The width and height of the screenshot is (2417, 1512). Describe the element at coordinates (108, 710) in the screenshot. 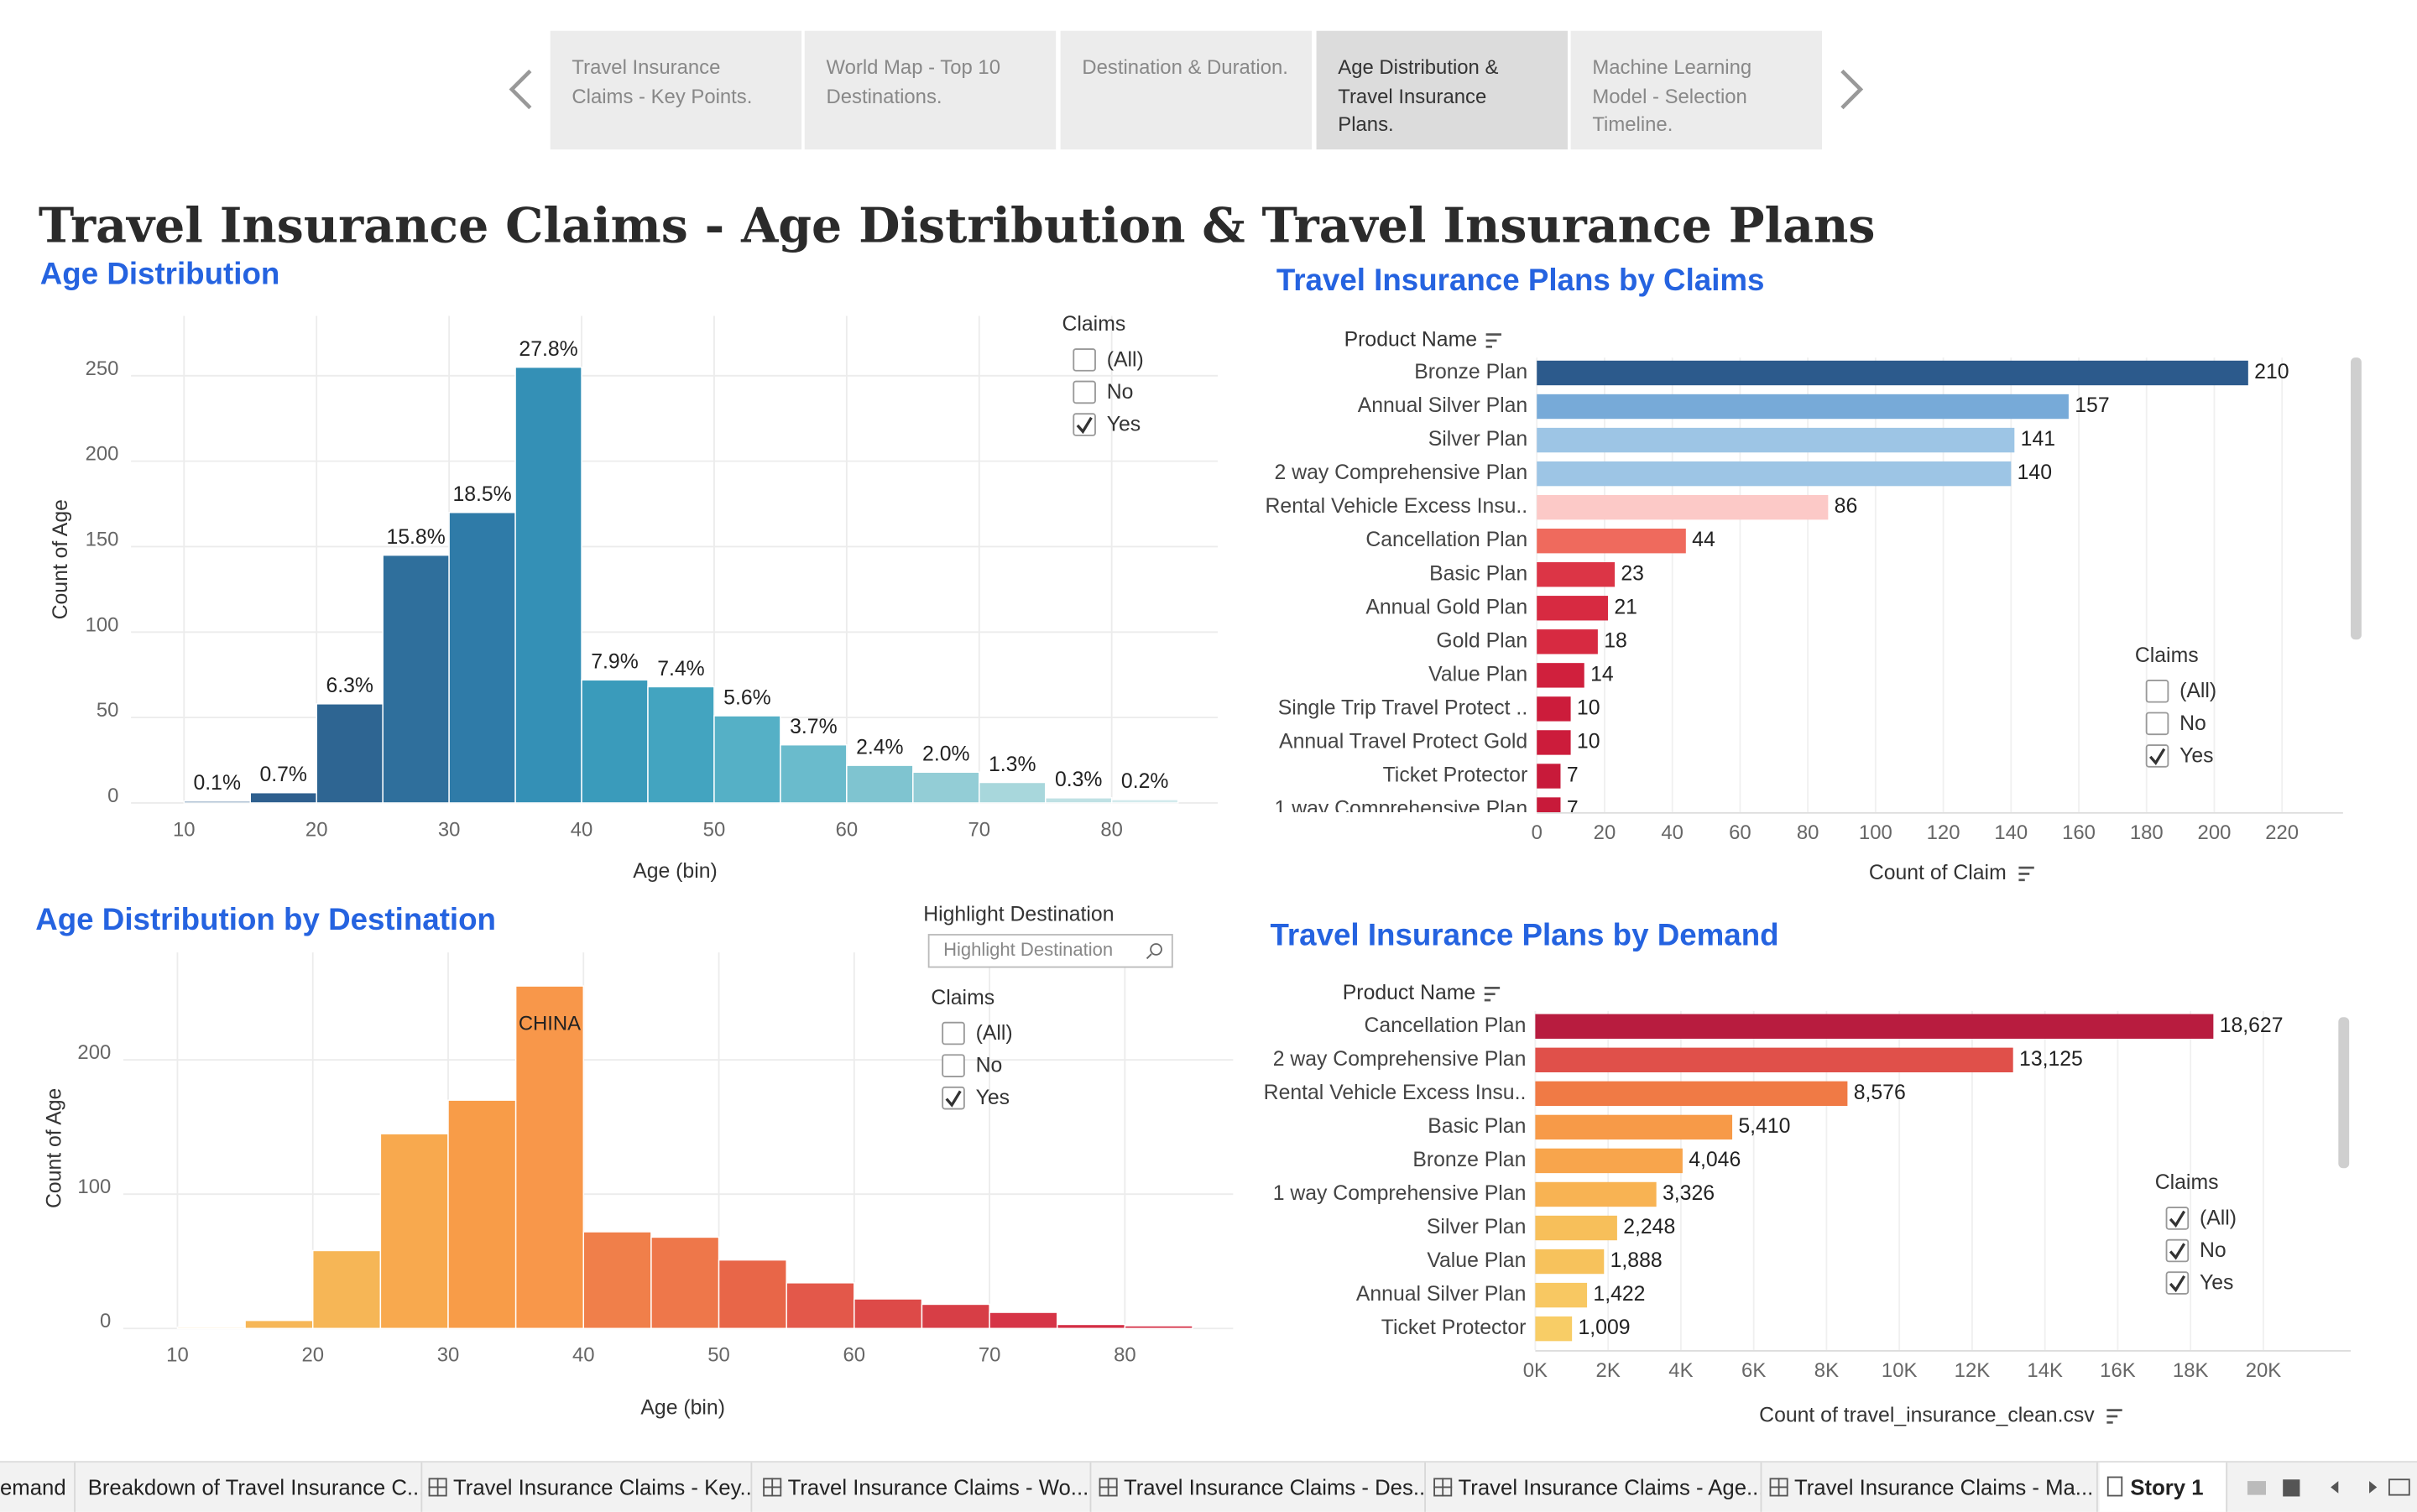

I see `y-tick-label: 50` at that location.